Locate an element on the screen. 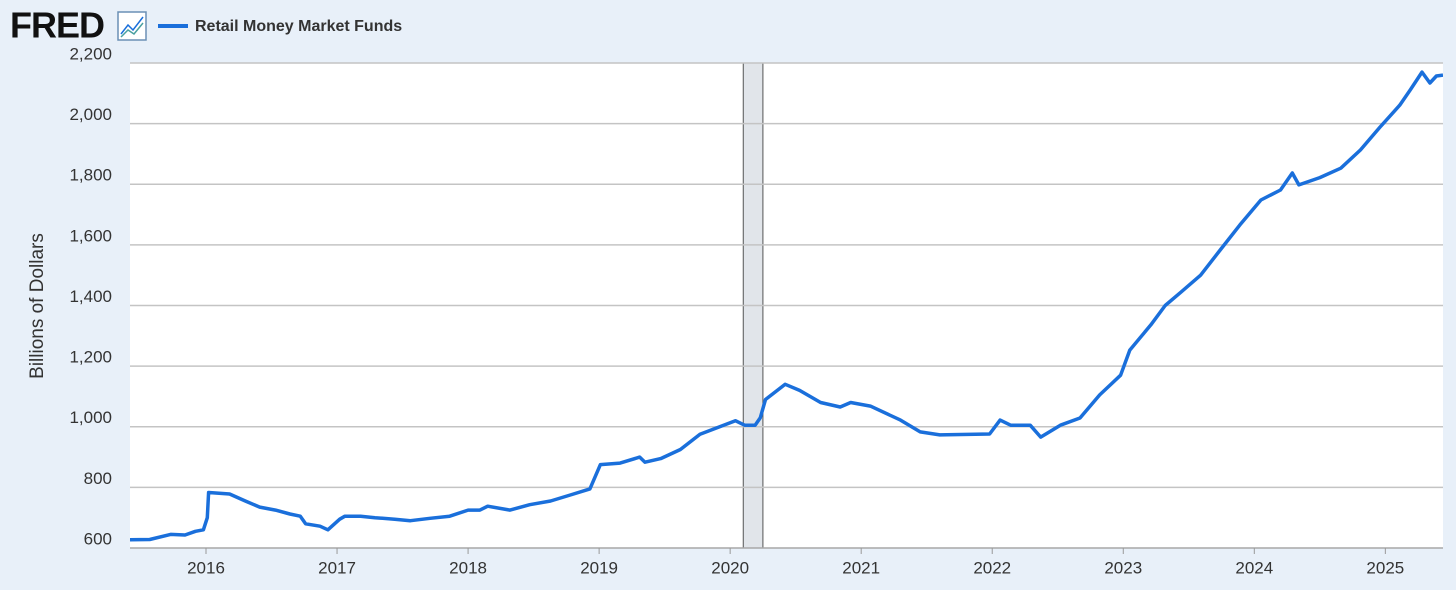  y-tick-label: 1,000 is located at coordinates (90, 417).